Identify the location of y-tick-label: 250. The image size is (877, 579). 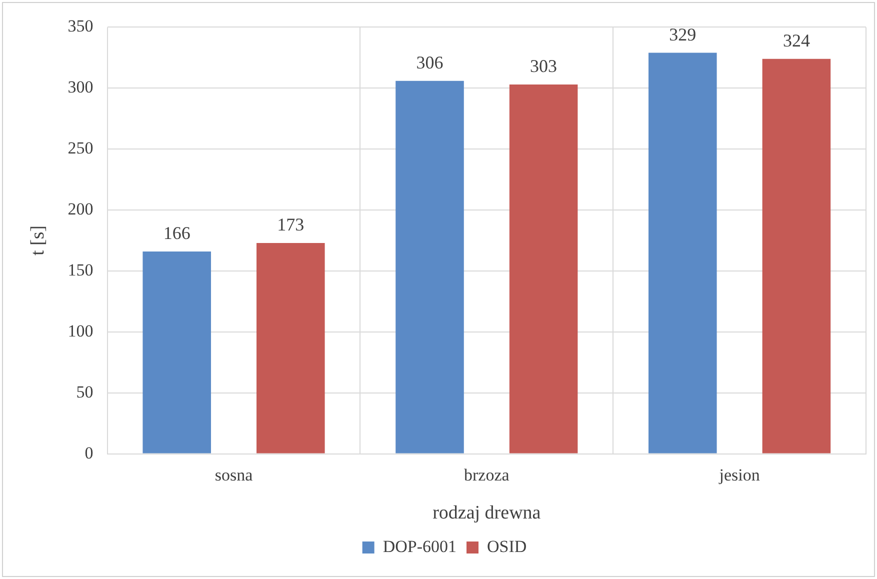
(81, 148).